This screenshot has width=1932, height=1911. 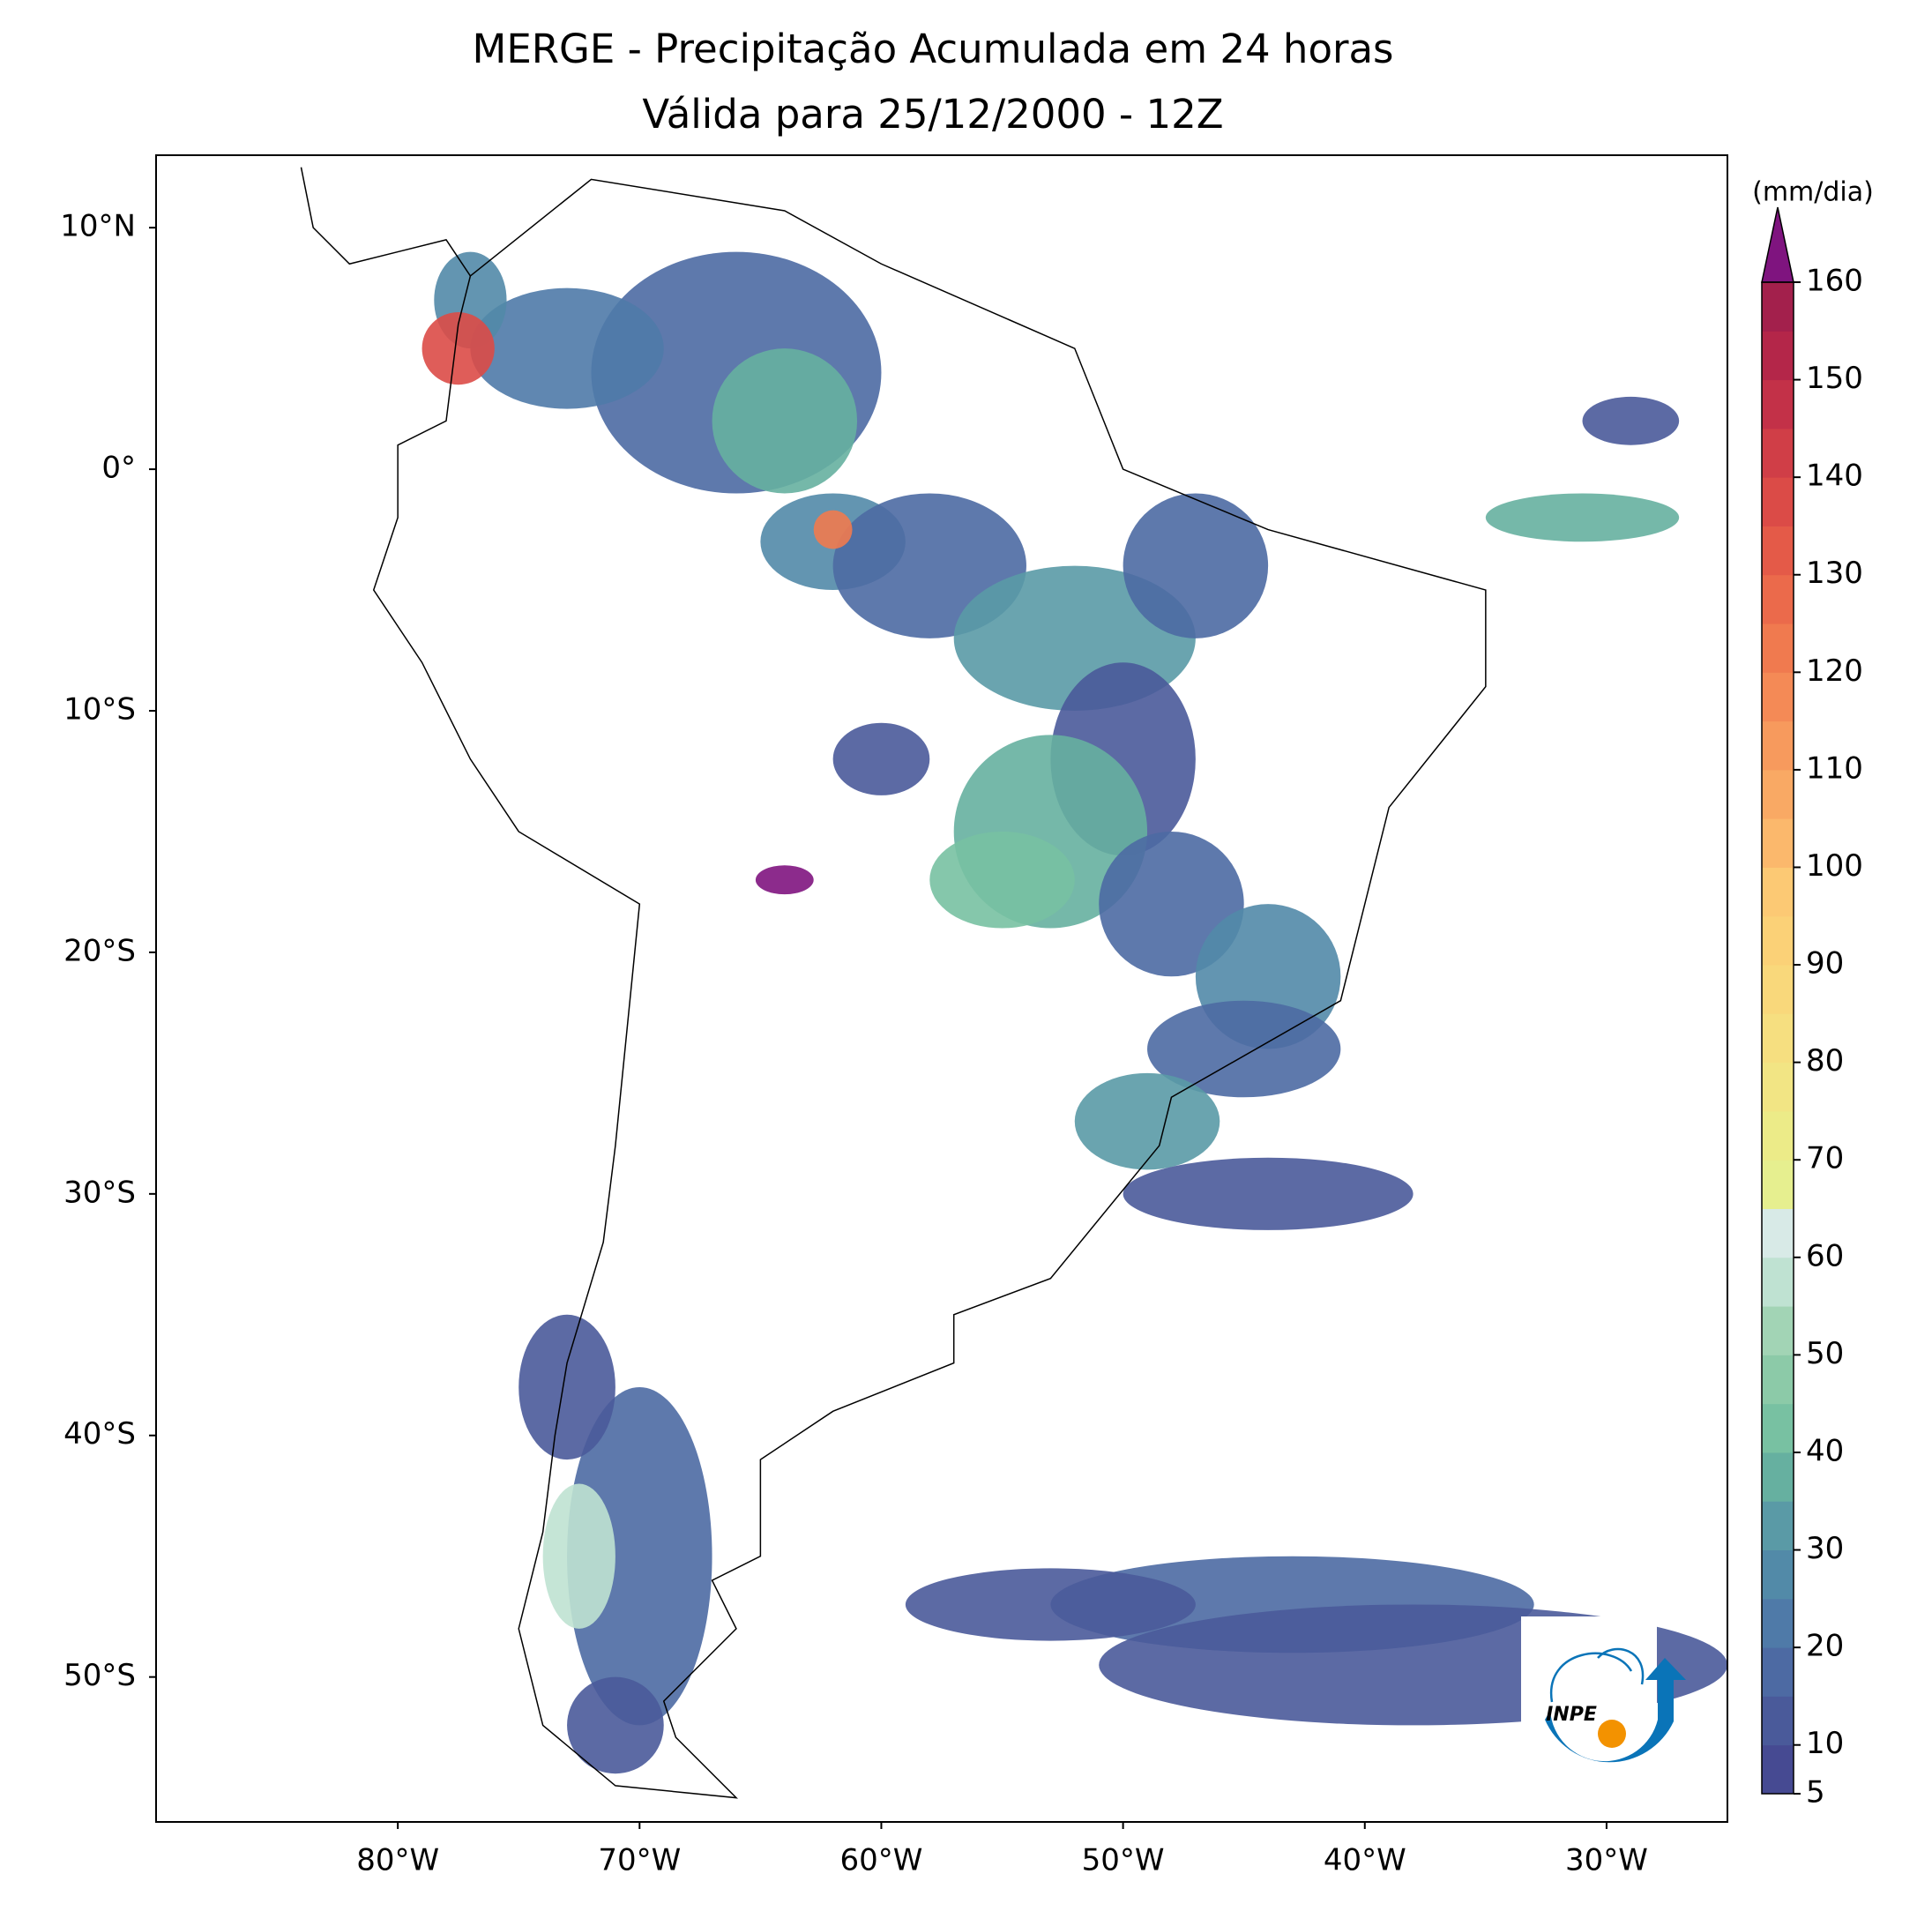 I want to click on x-tick-label: 80°W, so click(x=397, y=1860).